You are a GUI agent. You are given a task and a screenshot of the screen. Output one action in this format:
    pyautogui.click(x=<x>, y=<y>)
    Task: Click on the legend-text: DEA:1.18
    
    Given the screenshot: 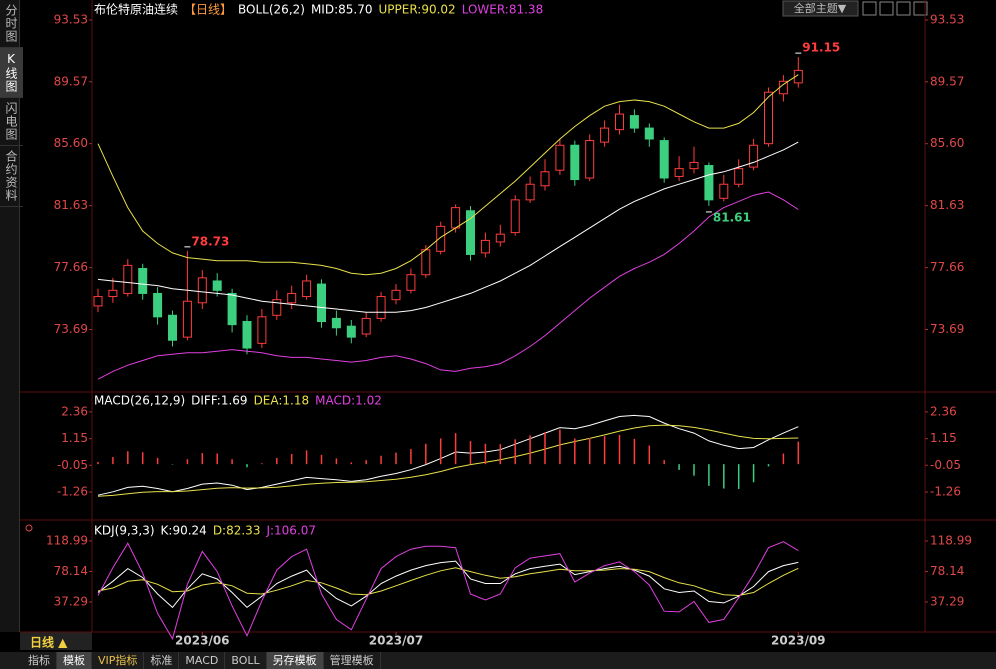 What is the action you would take?
    pyautogui.click(x=282, y=401)
    